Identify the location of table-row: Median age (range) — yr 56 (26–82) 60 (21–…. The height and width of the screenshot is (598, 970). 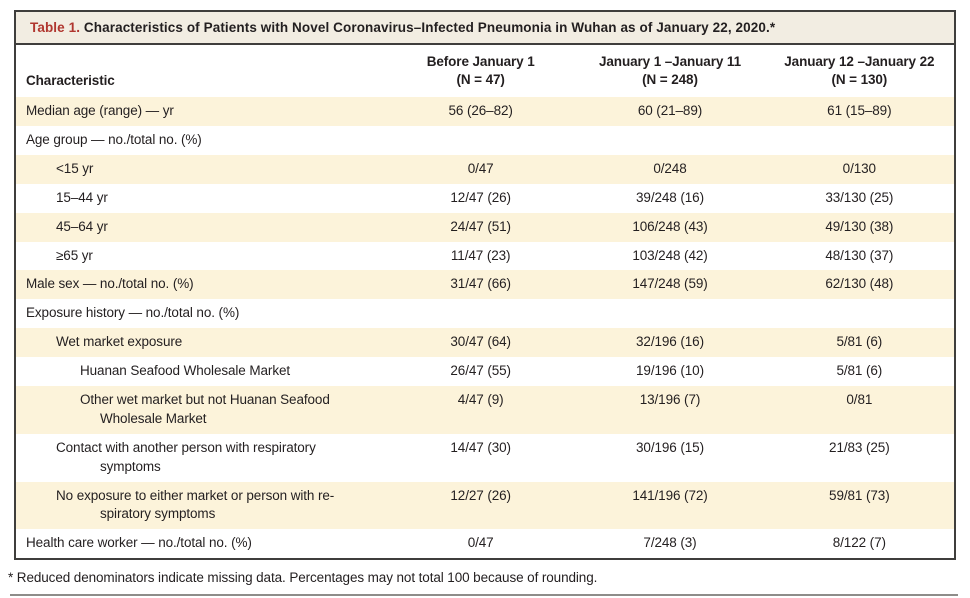
(485, 111).